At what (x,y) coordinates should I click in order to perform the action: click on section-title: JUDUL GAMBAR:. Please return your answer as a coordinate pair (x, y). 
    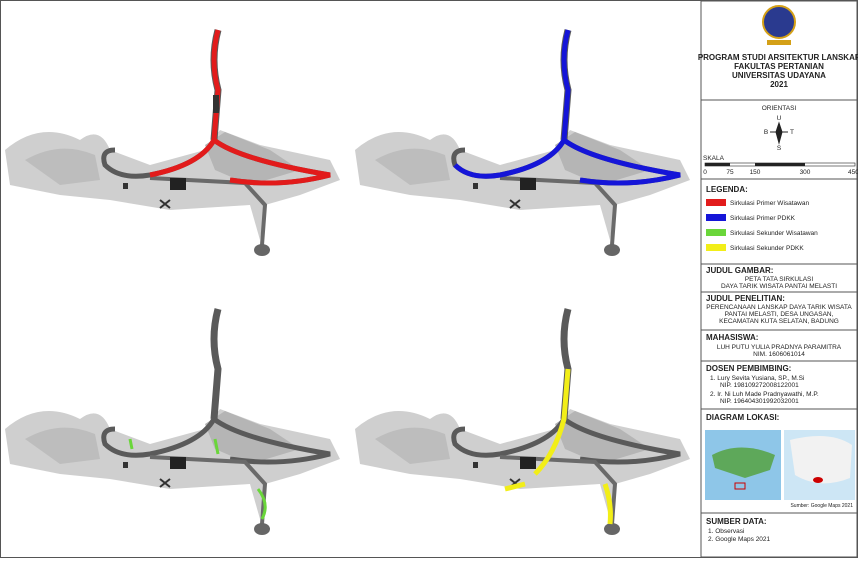
    Looking at the image, I should click on (739, 270).